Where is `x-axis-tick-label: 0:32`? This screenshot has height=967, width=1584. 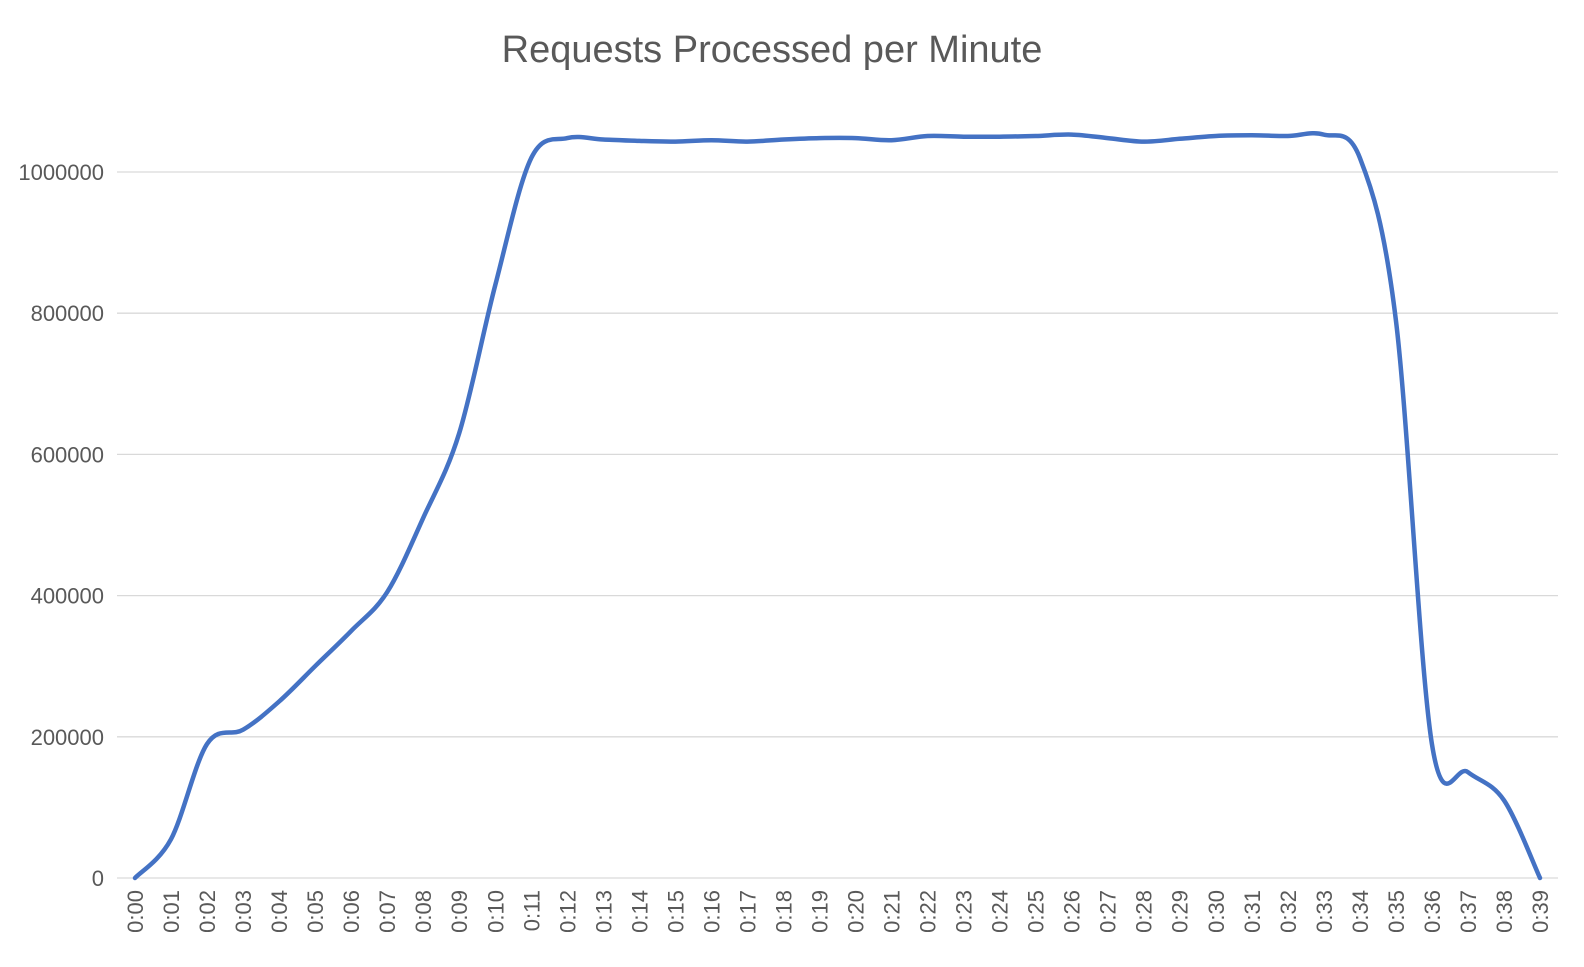
x-axis-tick-label: 0:32 is located at coordinates (1288, 911).